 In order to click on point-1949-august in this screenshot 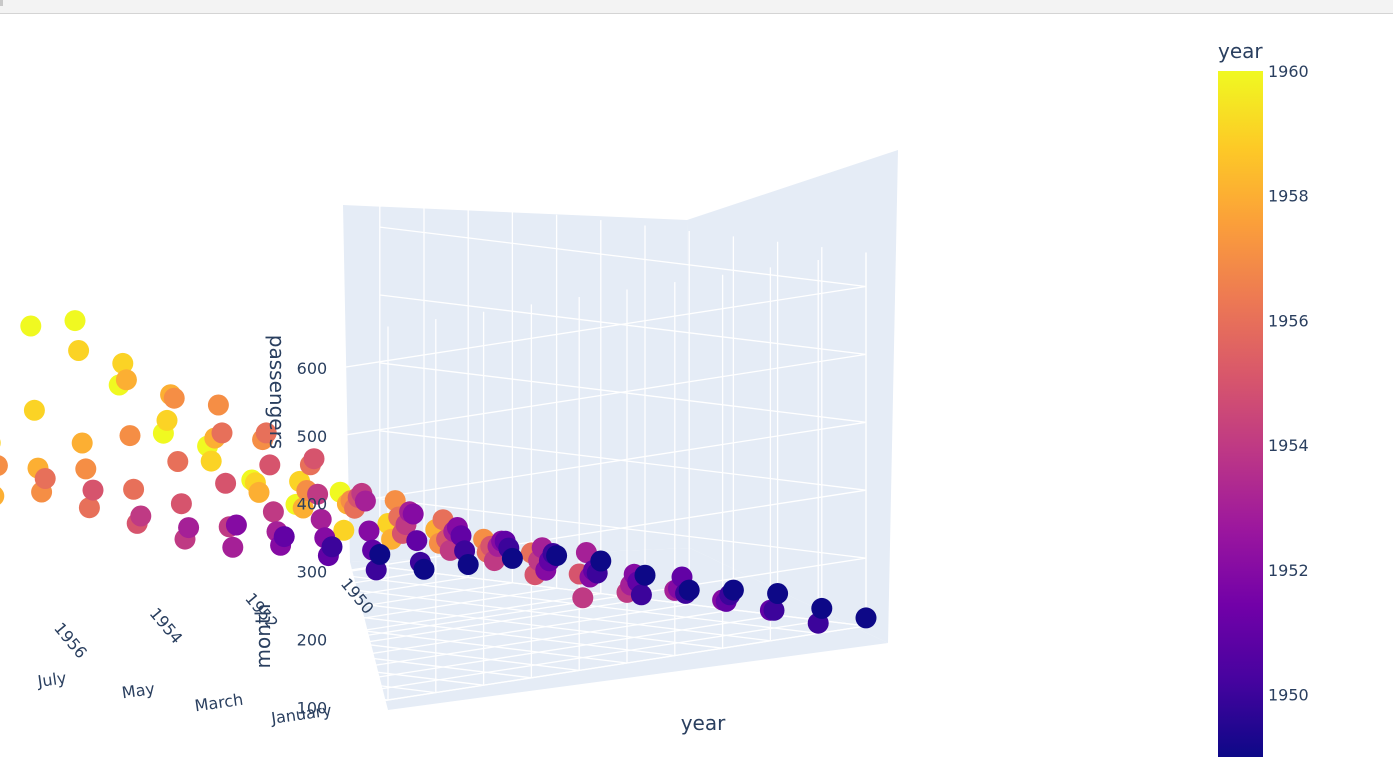, I will do `click(557, 556)`.